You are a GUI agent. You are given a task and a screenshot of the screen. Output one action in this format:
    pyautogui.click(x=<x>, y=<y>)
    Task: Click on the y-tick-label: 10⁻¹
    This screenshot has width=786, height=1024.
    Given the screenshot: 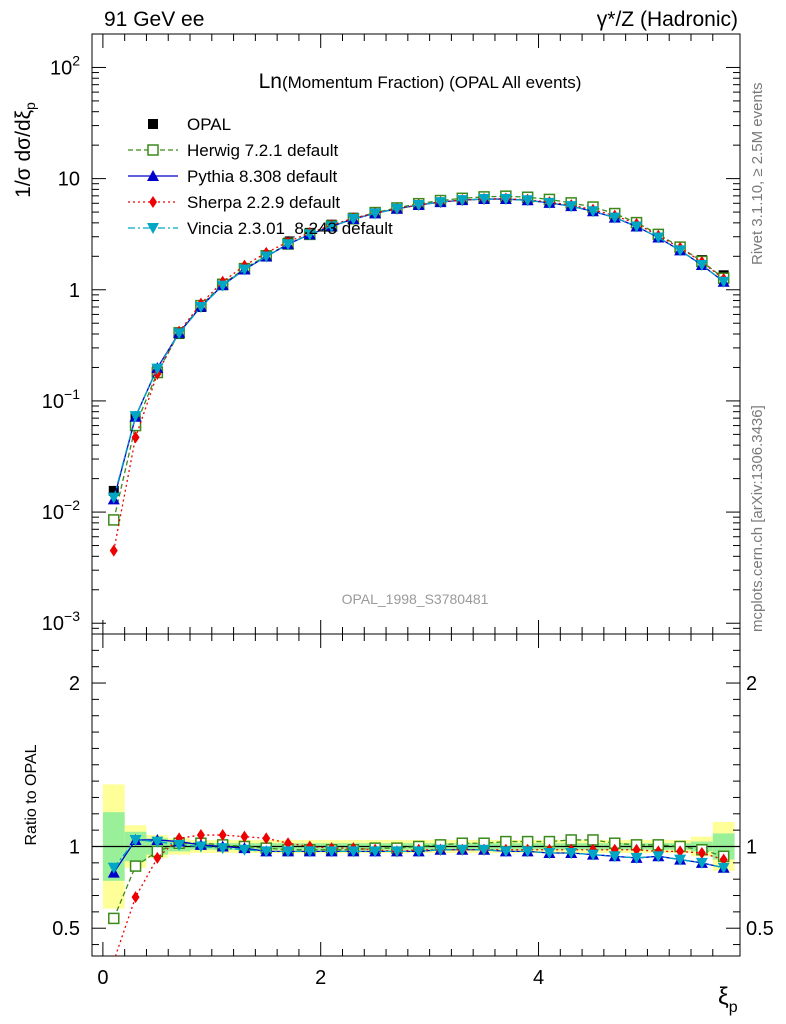 What is the action you would take?
    pyautogui.click(x=61, y=399)
    